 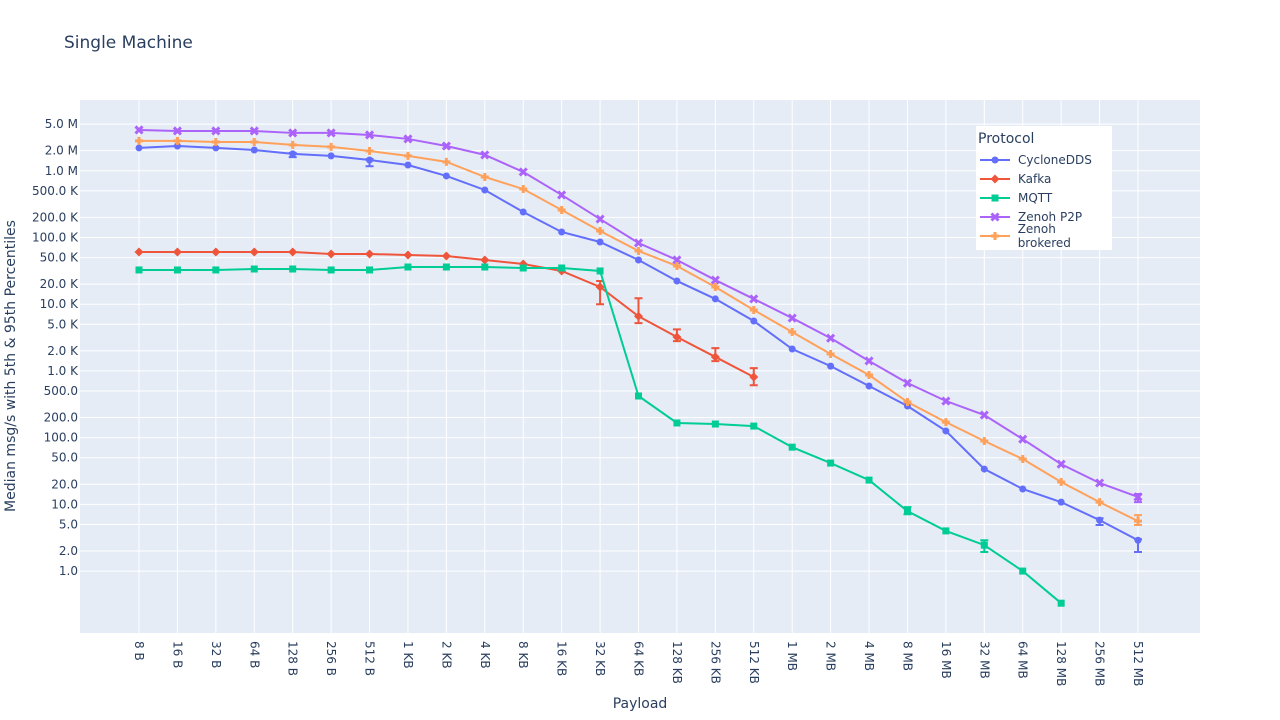 What do you see at coordinates (562, 658) in the screenshot?
I see `x-tick-label: 16 KB` at bounding box center [562, 658].